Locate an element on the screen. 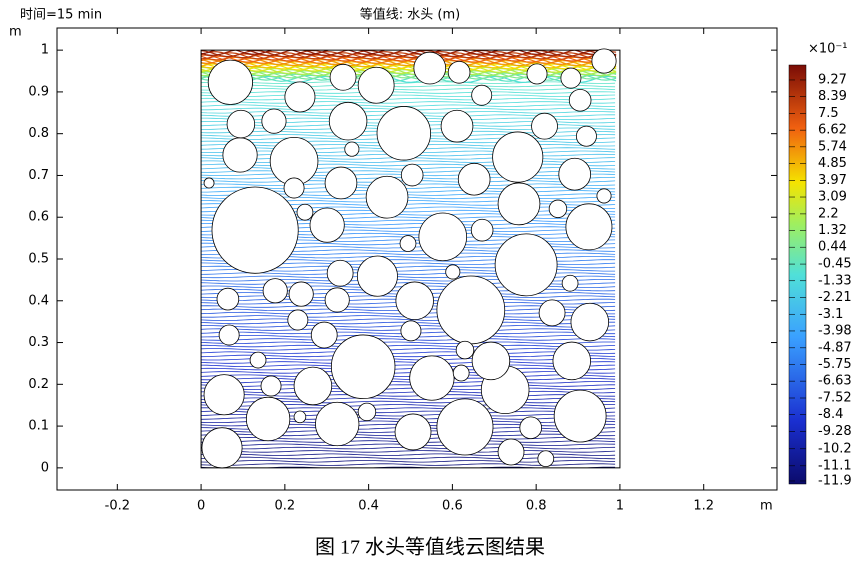 The height and width of the screenshot is (574, 859). y-tick-label: 0.3 is located at coordinates (38, 342).